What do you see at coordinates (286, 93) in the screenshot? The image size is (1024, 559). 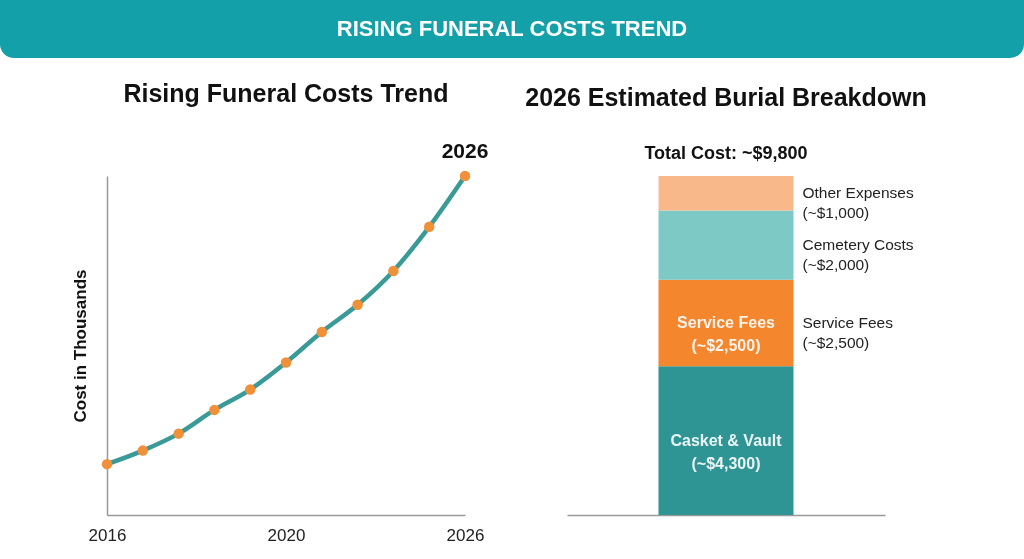 I see `chart-title: Rising Funeral Costs Trend` at bounding box center [286, 93].